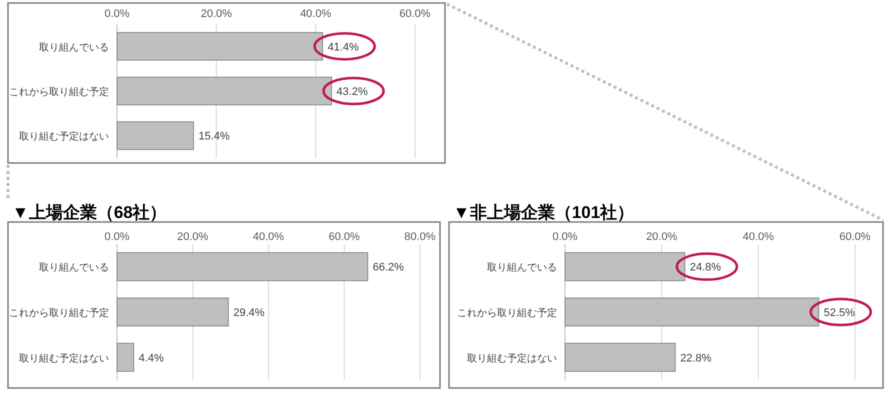 This screenshot has width=891, height=396. I want to click on data-label: 29.4%, so click(249, 313).